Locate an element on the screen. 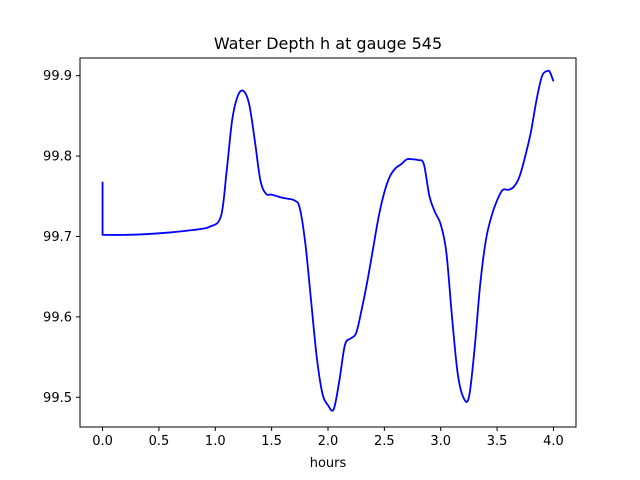  x-tick-label: 3.0 is located at coordinates (440, 441).